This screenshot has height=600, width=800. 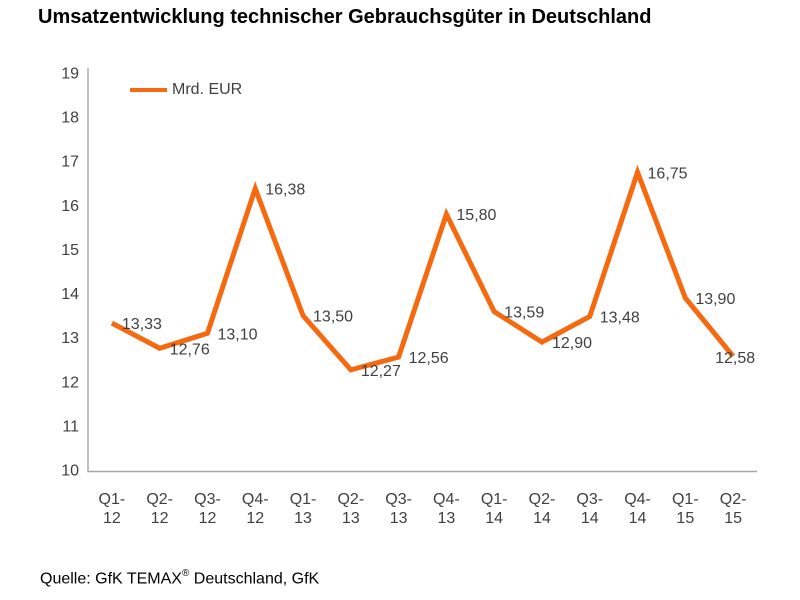 I want to click on legend-line-swatch, so click(x=148, y=90).